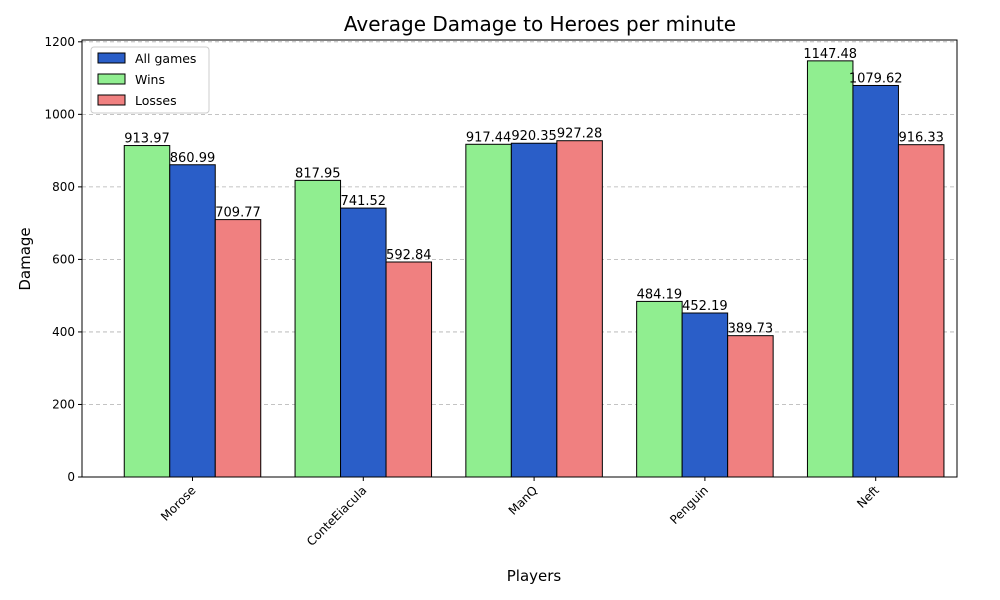 This screenshot has height=600, width=1000. What do you see at coordinates (489, 137) in the screenshot?
I see `bar-value-label: 917.44` at bounding box center [489, 137].